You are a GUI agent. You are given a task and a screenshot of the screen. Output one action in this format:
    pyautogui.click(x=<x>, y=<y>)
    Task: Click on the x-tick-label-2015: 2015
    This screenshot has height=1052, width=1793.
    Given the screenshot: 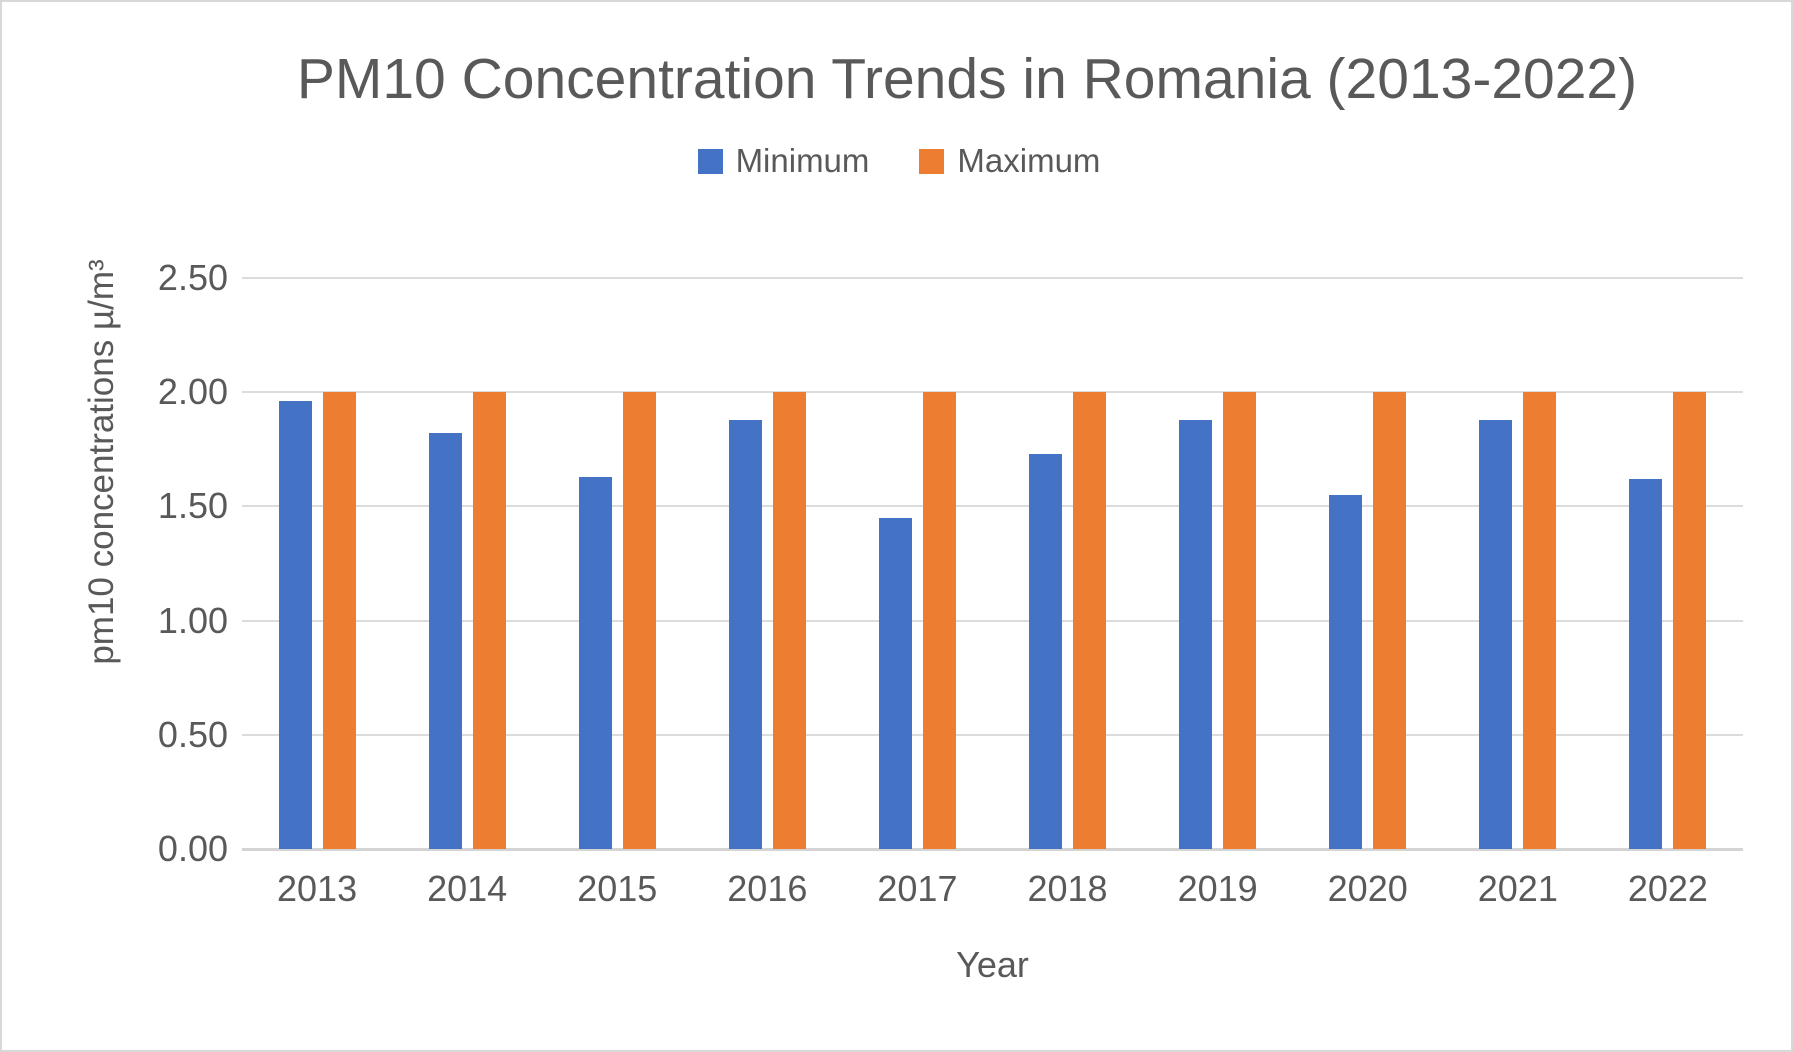 What is the action you would take?
    pyautogui.click(x=617, y=888)
    